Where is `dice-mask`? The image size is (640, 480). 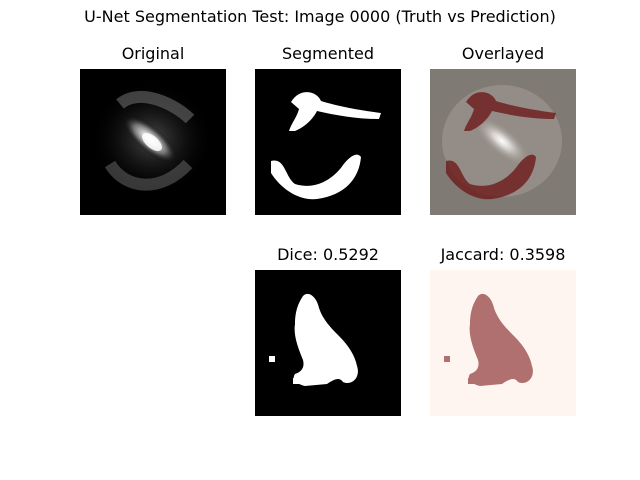
dice-mask is located at coordinates (328, 343).